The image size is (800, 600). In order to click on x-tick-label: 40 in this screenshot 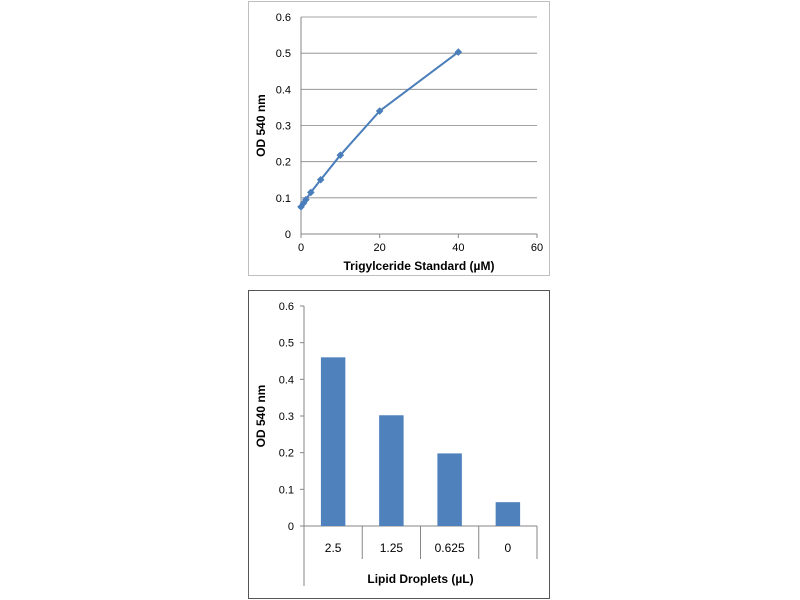, I will do `click(458, 248)`.